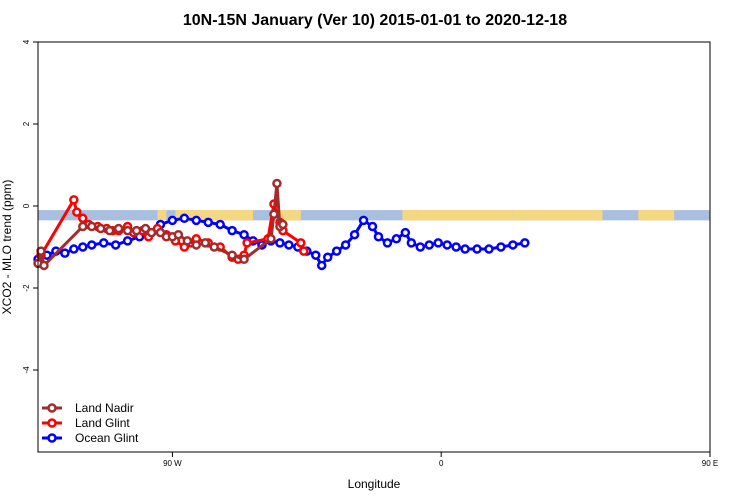  What do you see at coordinates (26, 370) in the screenshot?
I see `y-tick-label: -4` at bounding box center [26, 370].